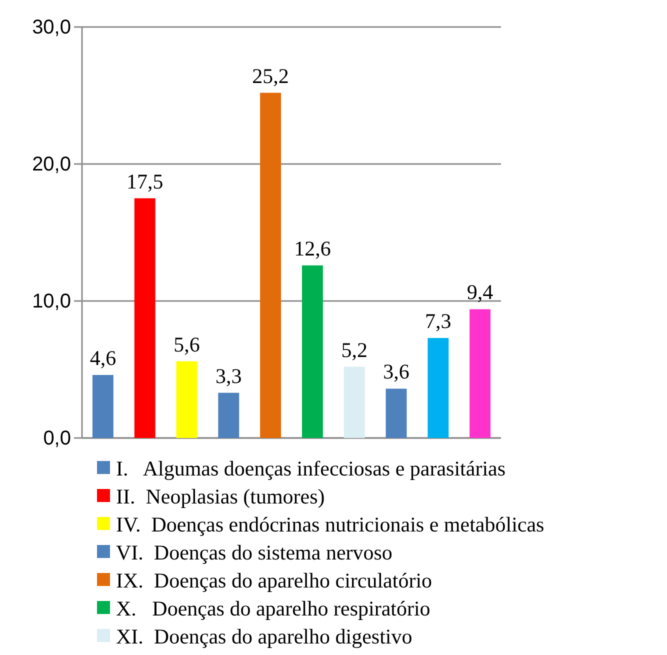  What do you see at coordinates (51, 164) in the screenshot?
I see `y-tick-label: 20,0` at bounding box center [51, 164].